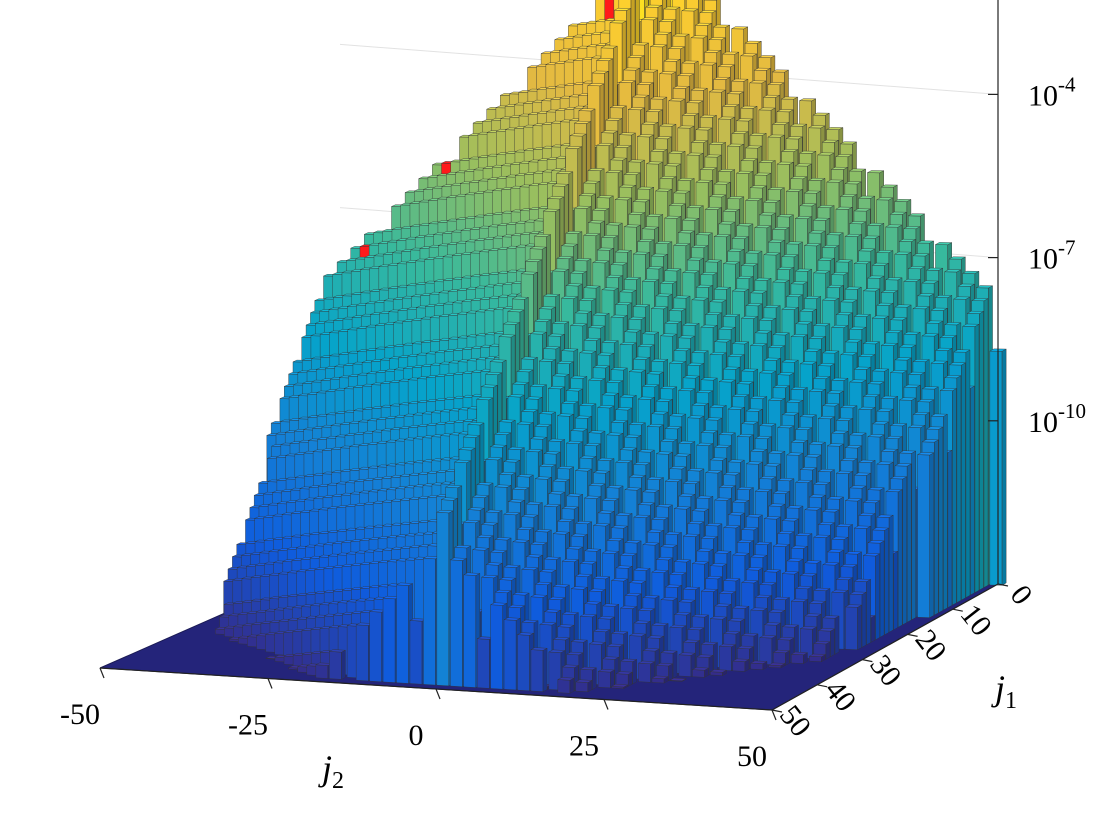 This screenshot has height=840, width=1120. Describe the element at coordinates (80, 714) in the screenshot. I see `j2-tick-label: -50` at that location.